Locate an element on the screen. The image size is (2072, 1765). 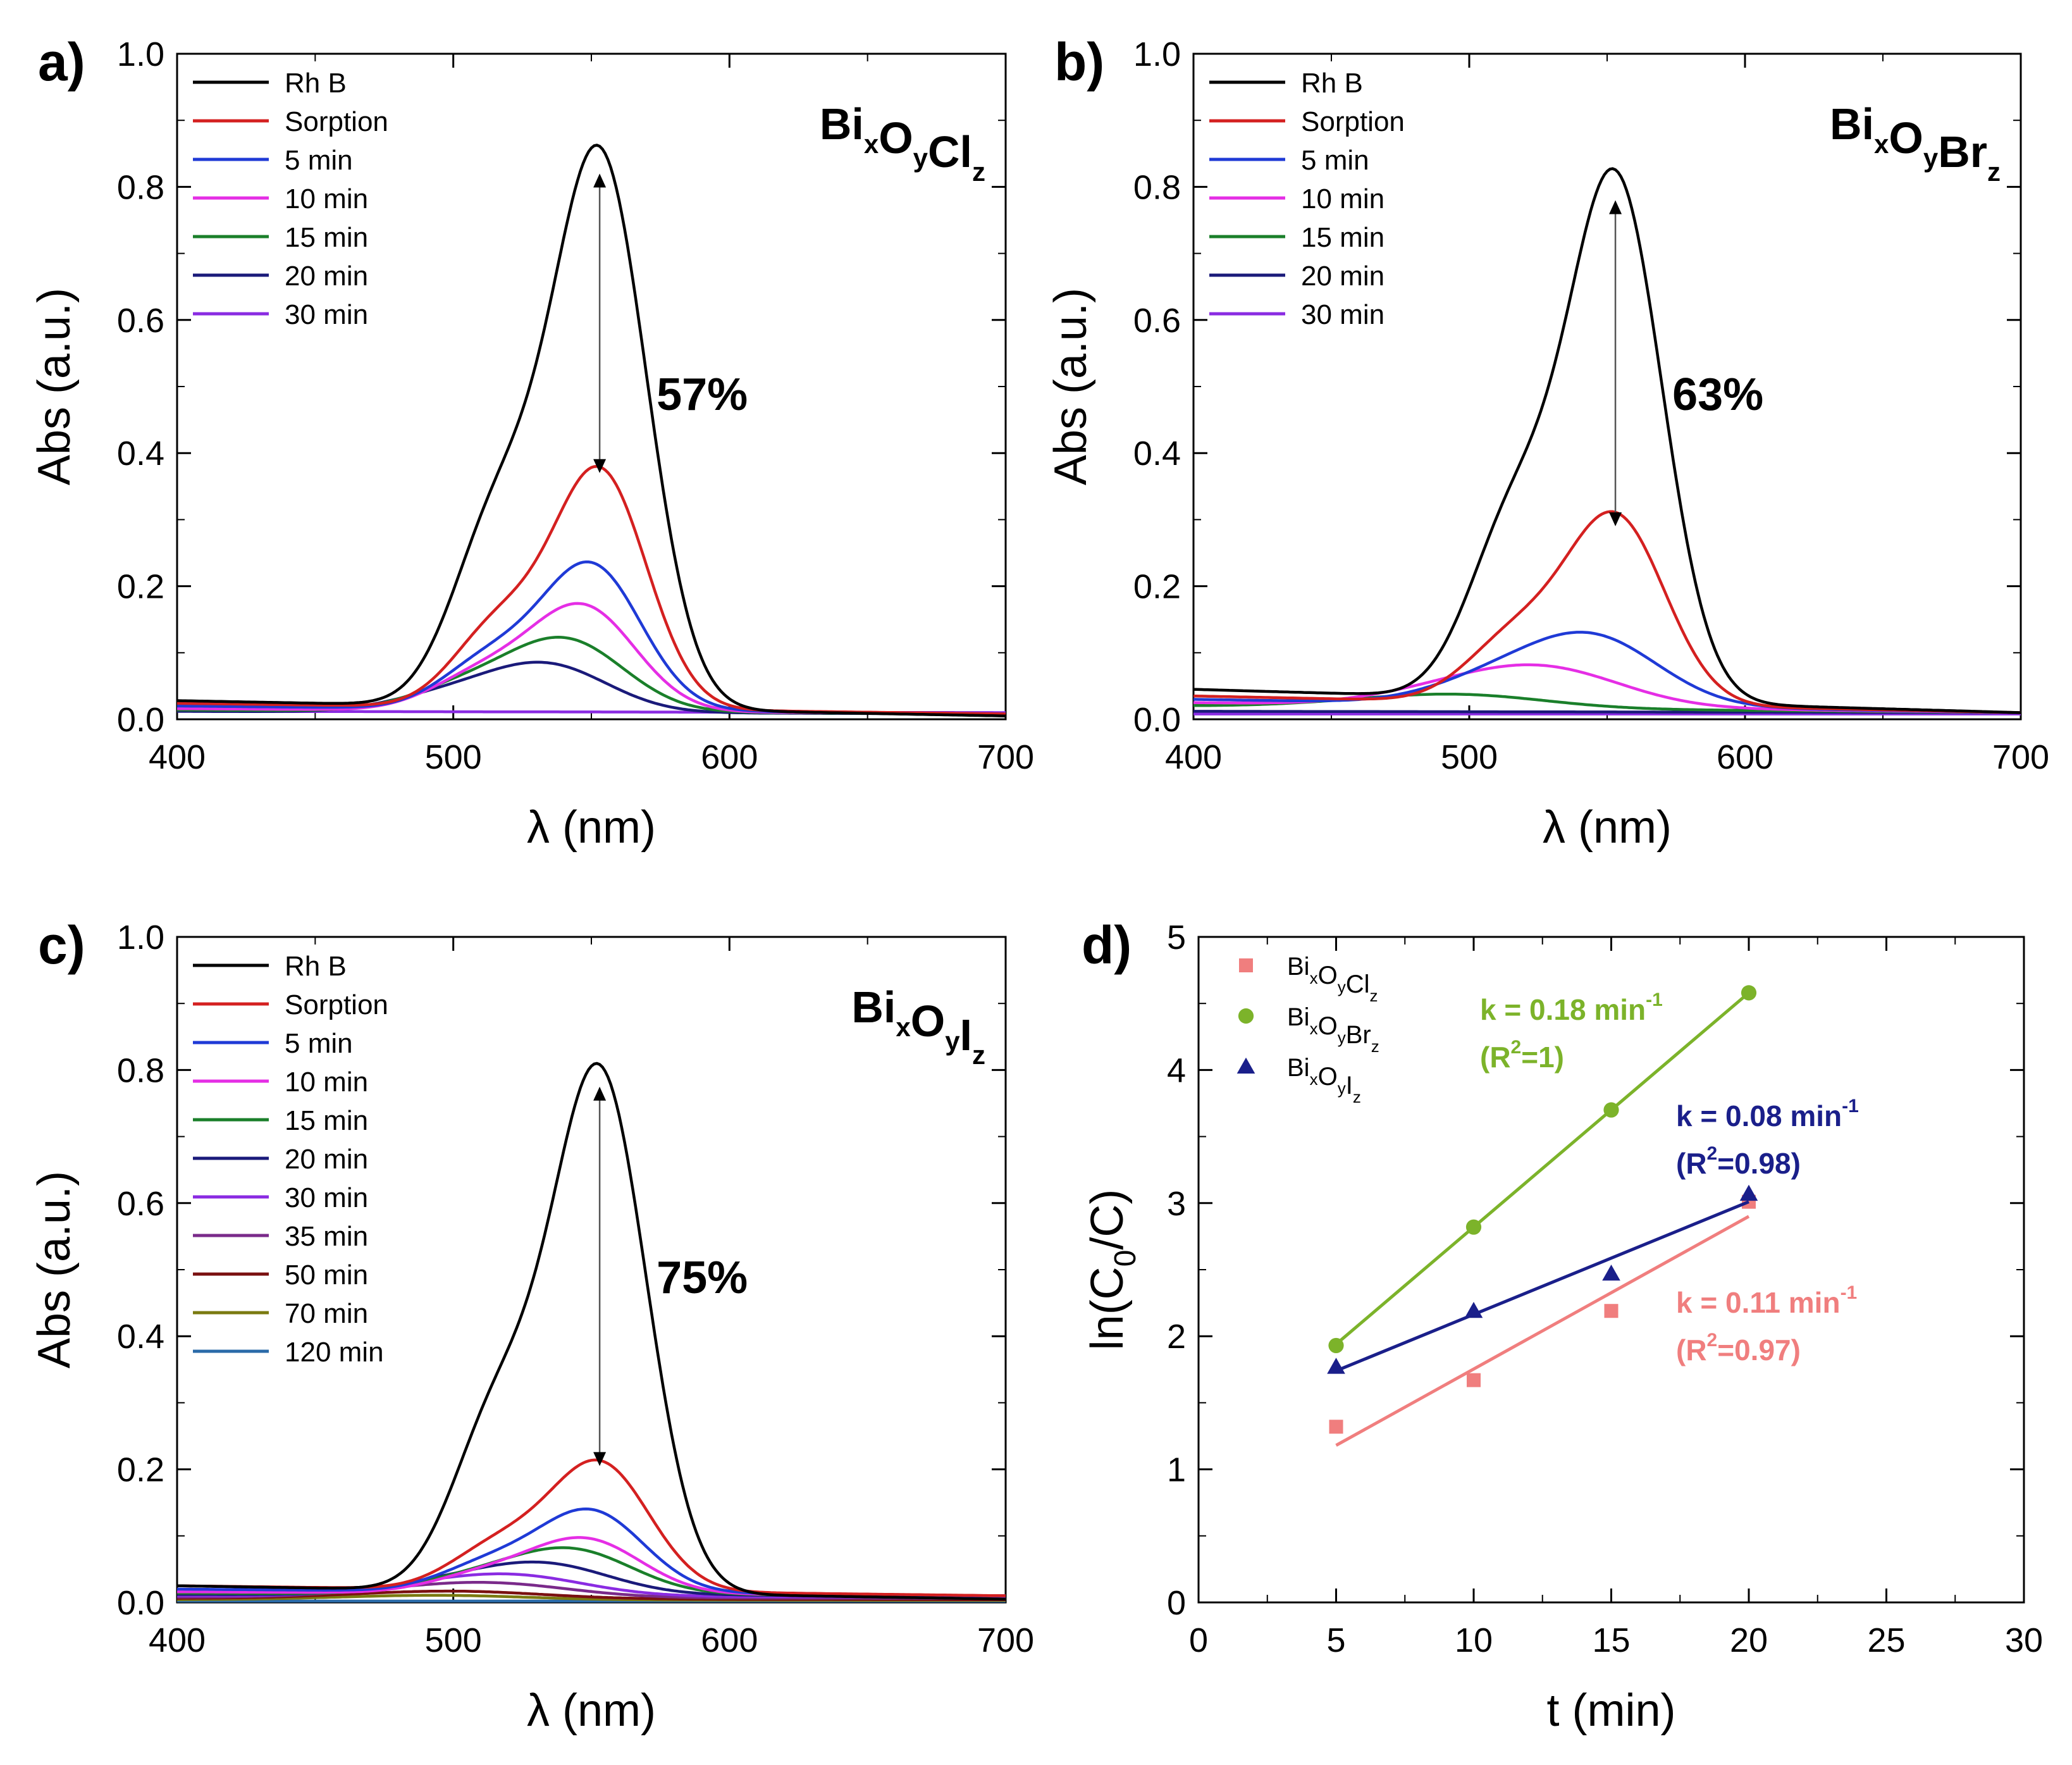
legend-label: 5 min is located at coordinates (319, 160).